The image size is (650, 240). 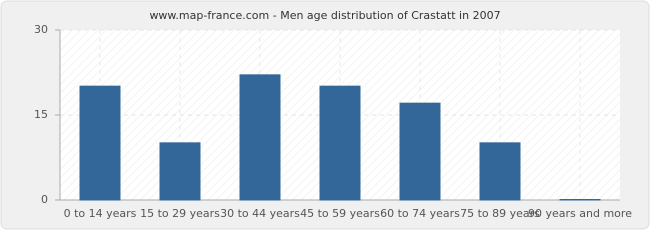 What do you see at coordinates (41, 29) in the screenshot?
I see `y-tick-label: 30` at bounding box center [41, 29].